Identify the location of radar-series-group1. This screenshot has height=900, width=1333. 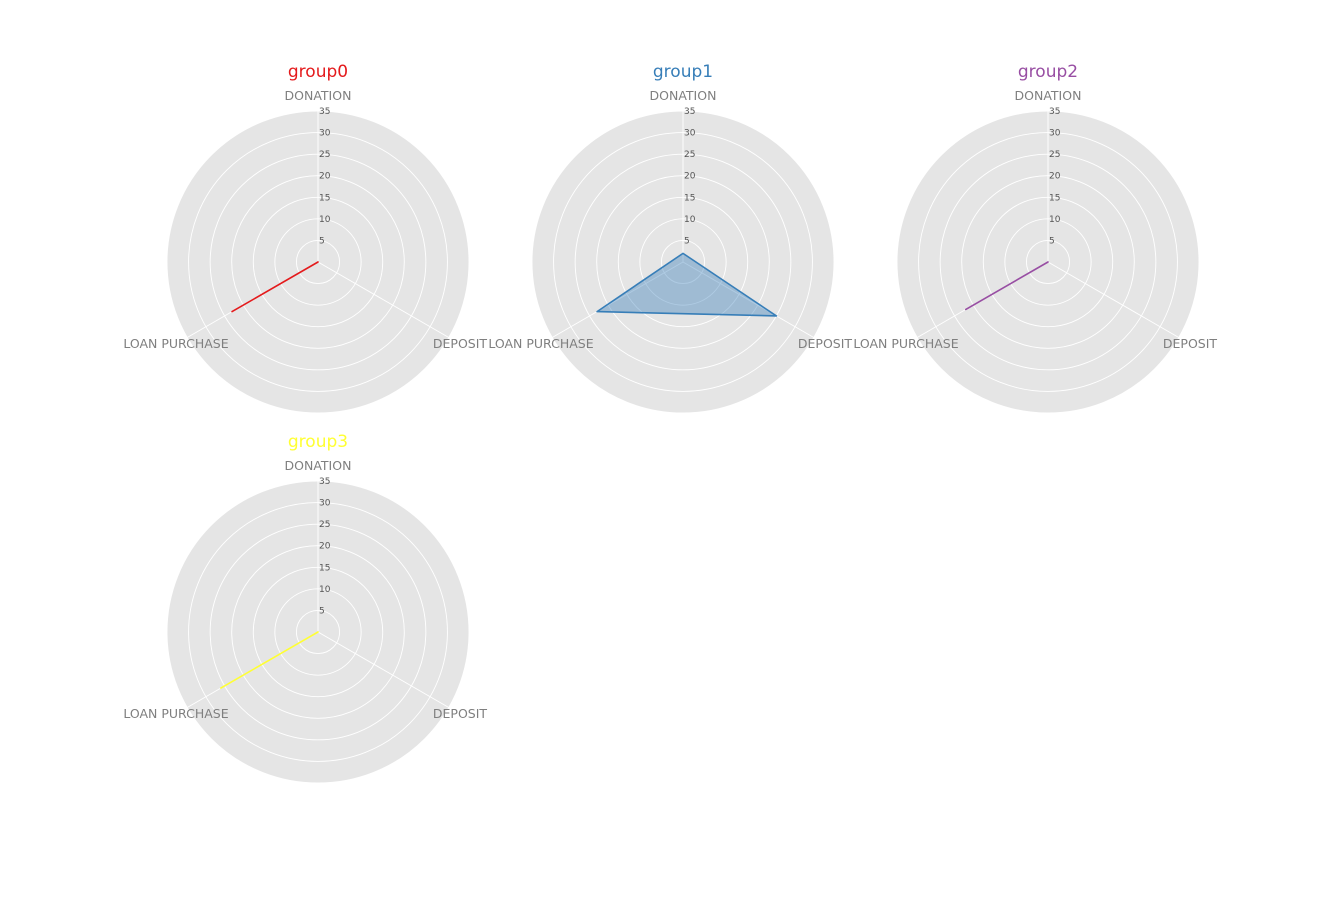
(687, 284).